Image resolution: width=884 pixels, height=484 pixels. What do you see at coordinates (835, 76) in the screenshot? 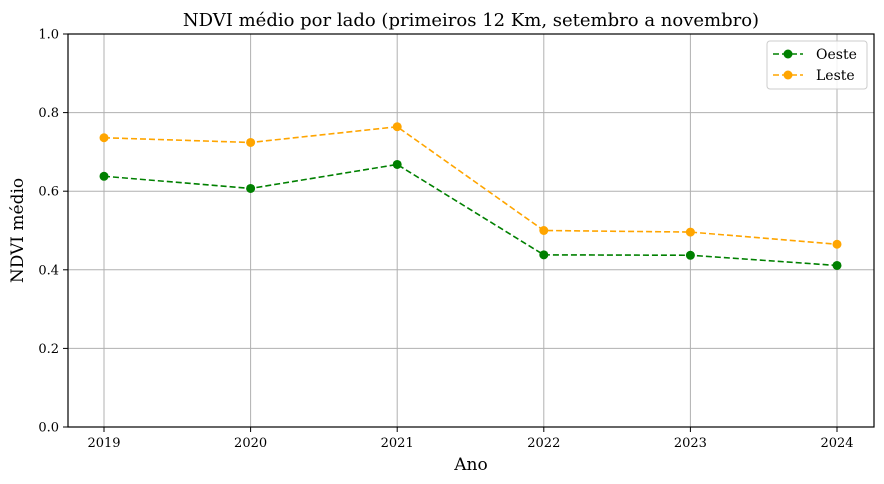
I see `legend-label-leste: Leste` at bounding box center [835, 76].